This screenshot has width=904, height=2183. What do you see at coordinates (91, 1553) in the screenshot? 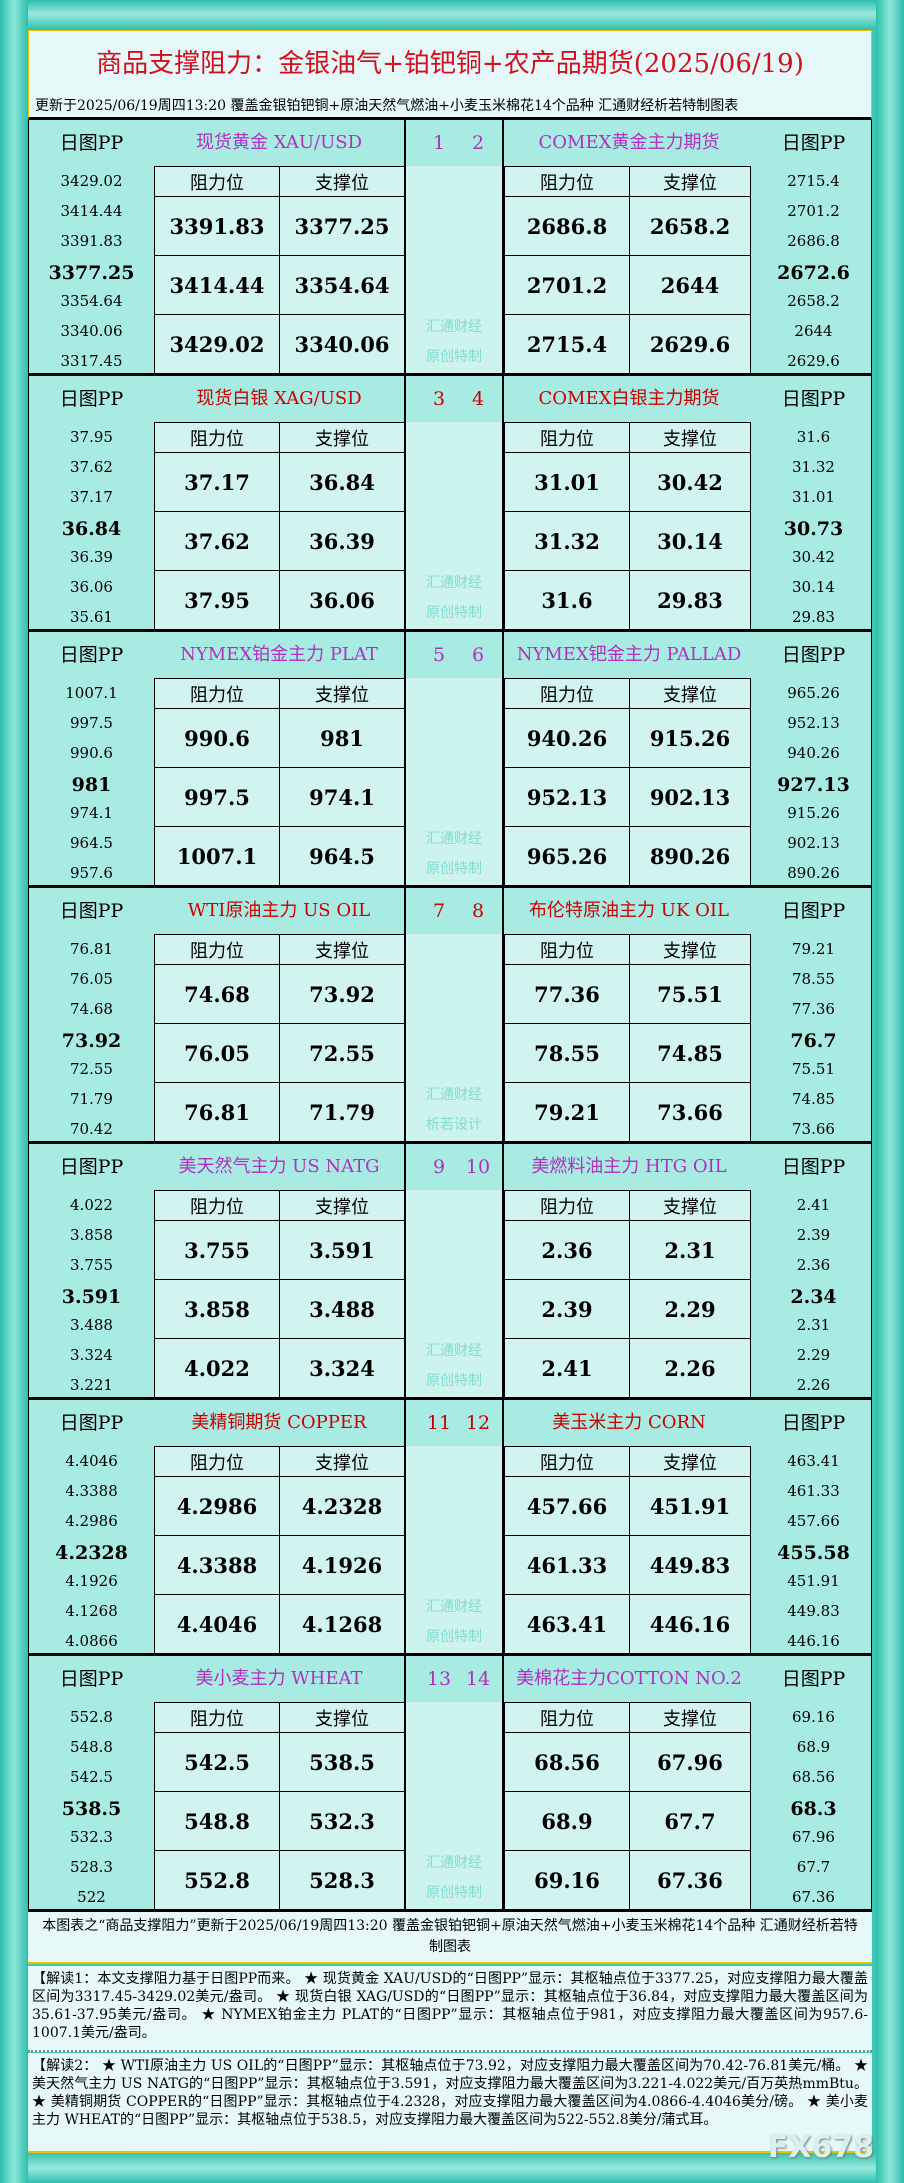
I see `pivot-point-value: 4.2328` at bounding box center [91, 1553].